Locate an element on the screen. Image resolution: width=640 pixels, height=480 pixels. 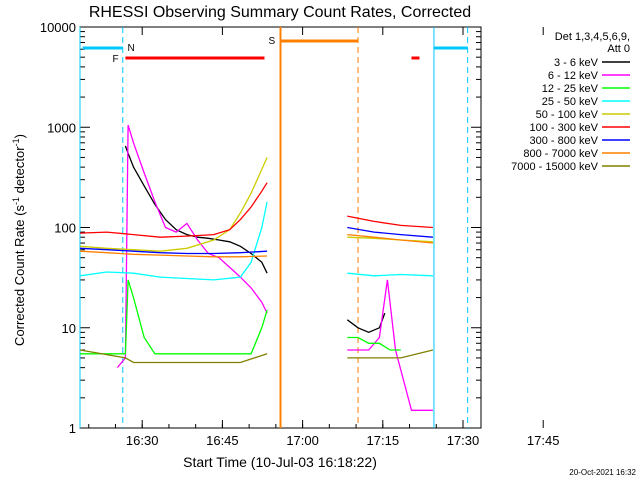
y-axis-label-main: Corrected Count Rate (s is located at coordinates (19, 275).